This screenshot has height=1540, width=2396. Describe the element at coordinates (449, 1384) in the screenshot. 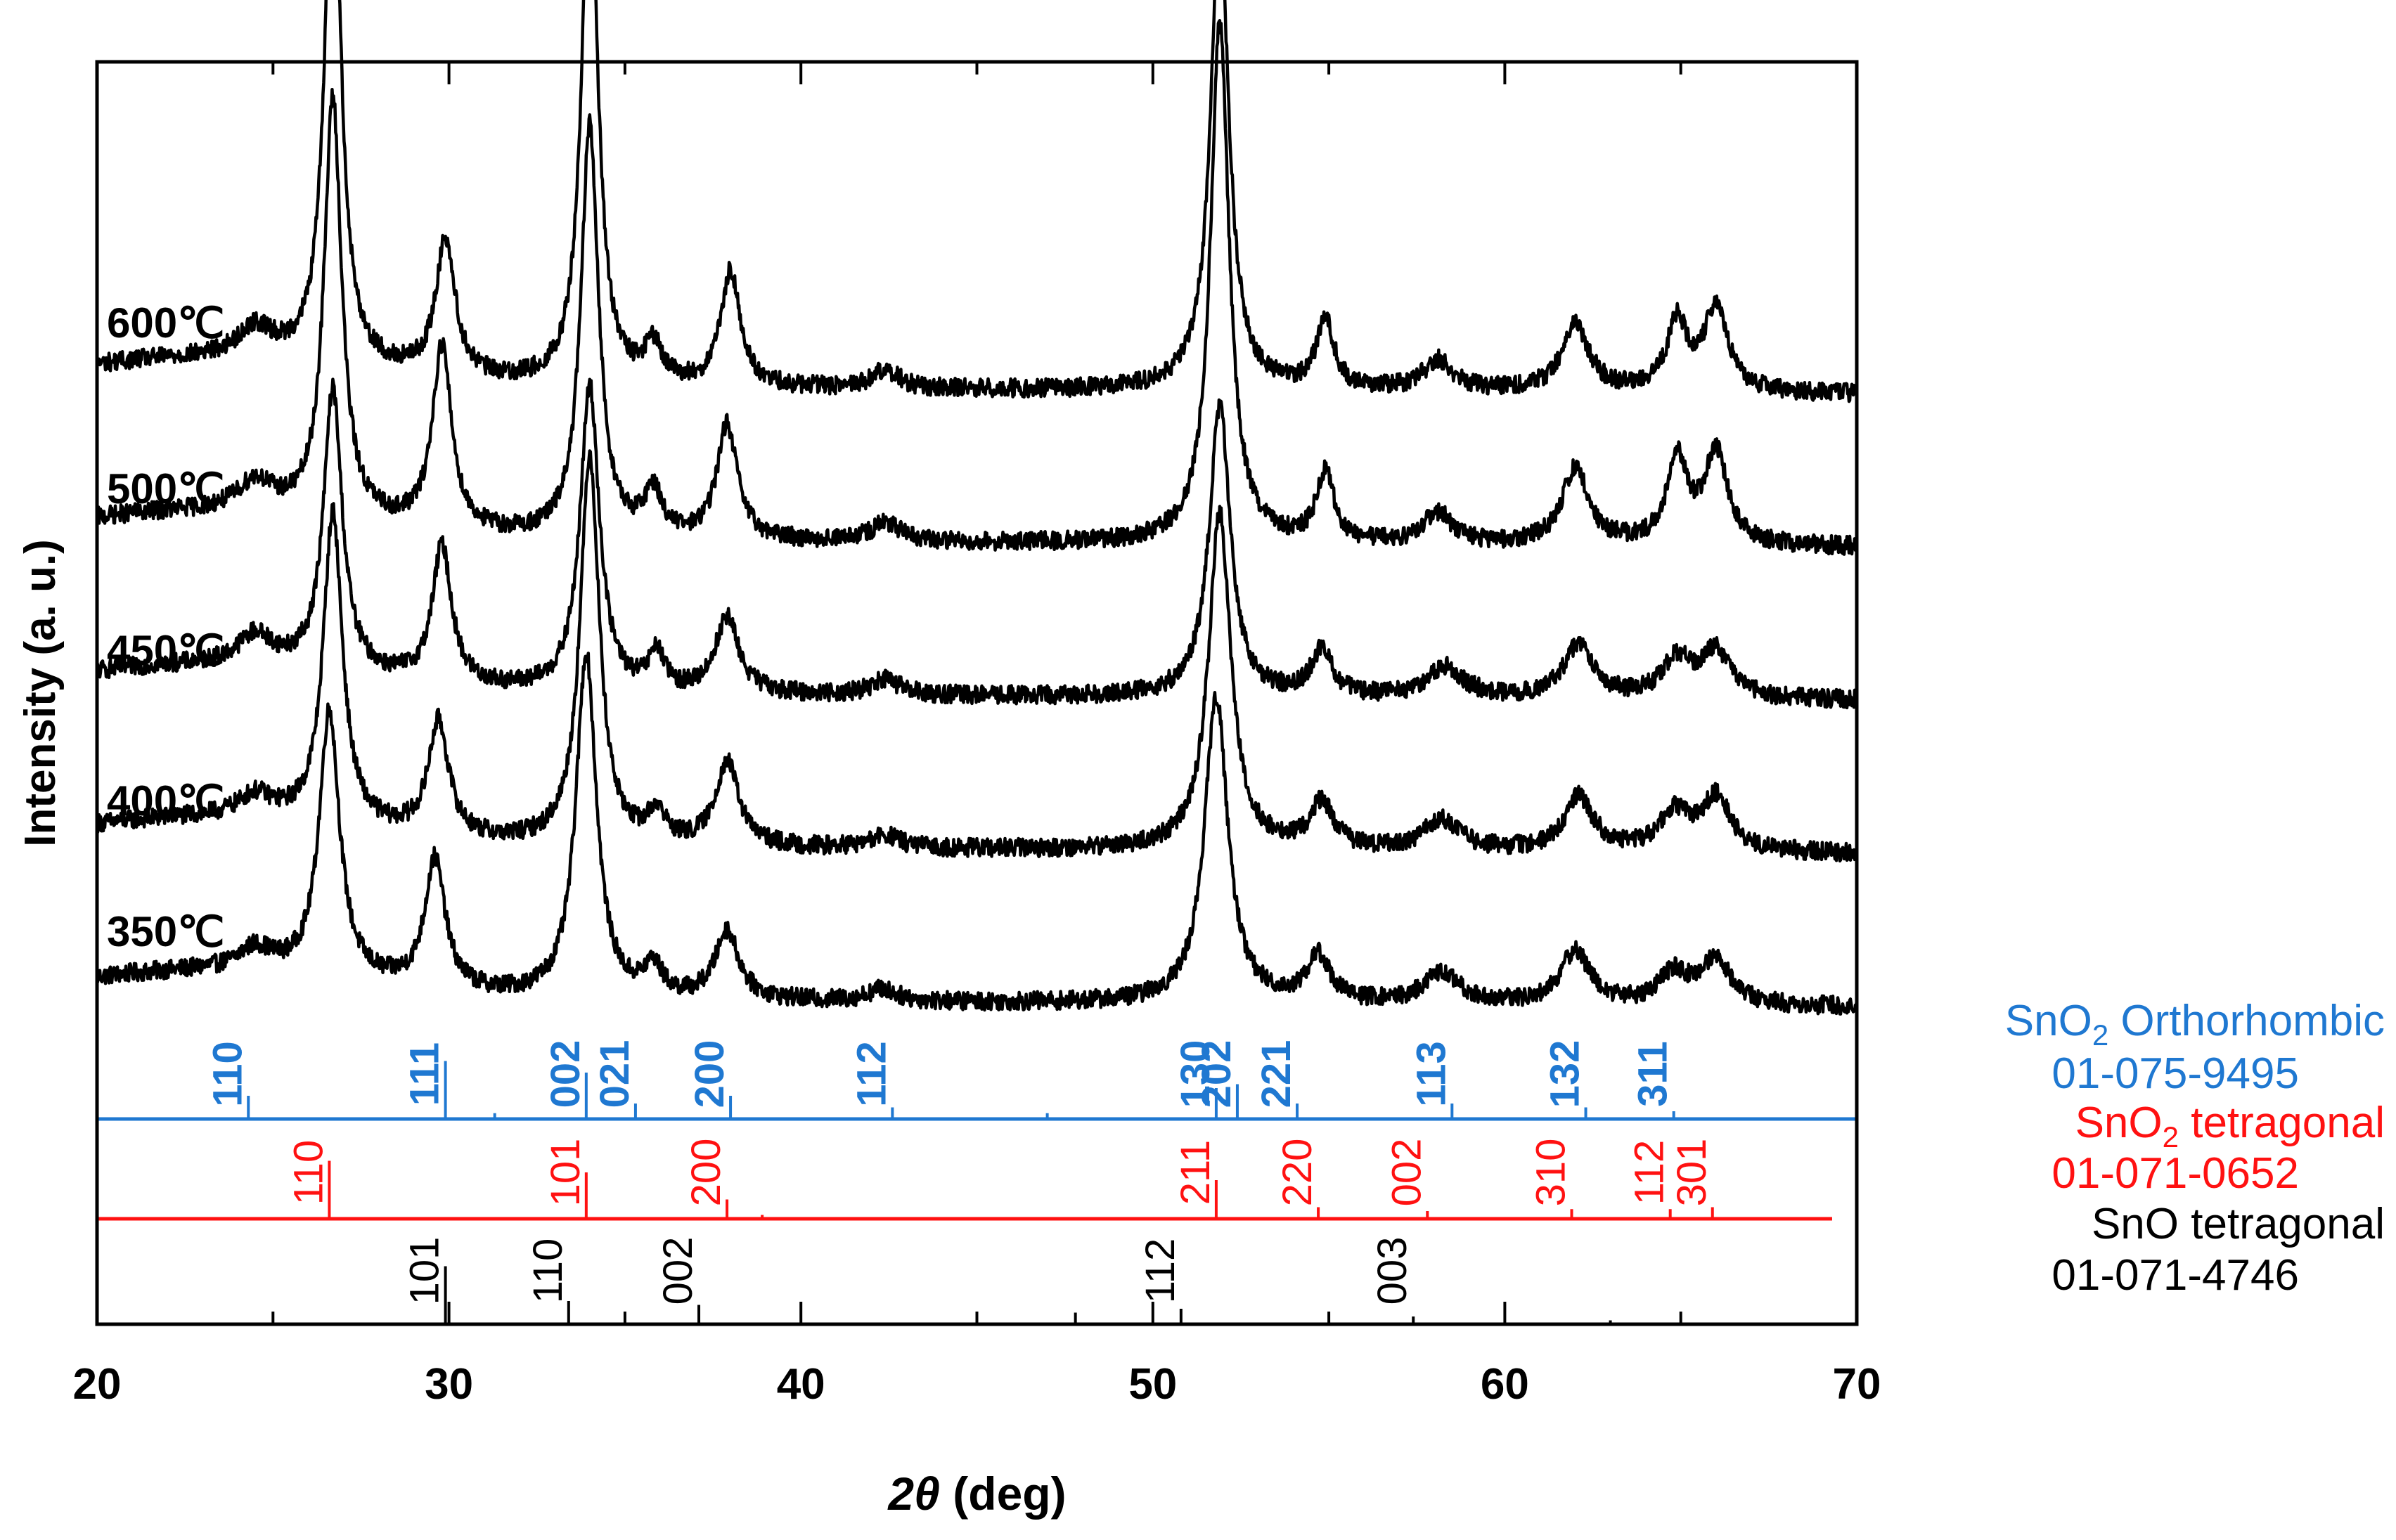

I see `x-tick-label-30: 30` at that location.